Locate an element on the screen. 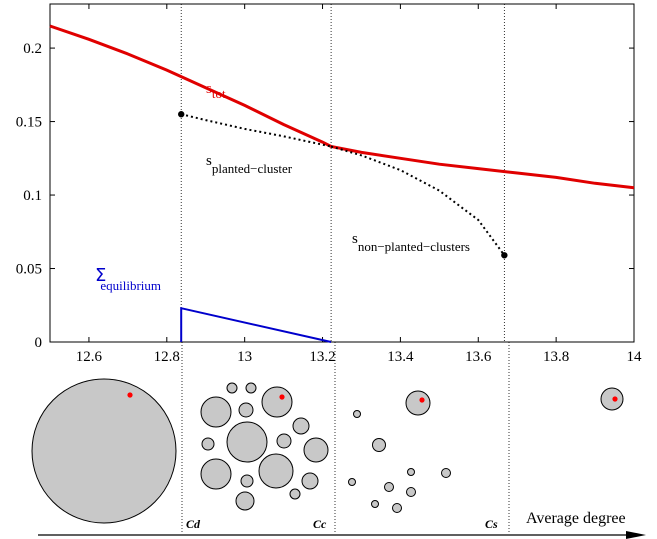 The image size is (657, 539). s-planted-cluster-label: splanted−cluster is located at coordinates (249, 164).